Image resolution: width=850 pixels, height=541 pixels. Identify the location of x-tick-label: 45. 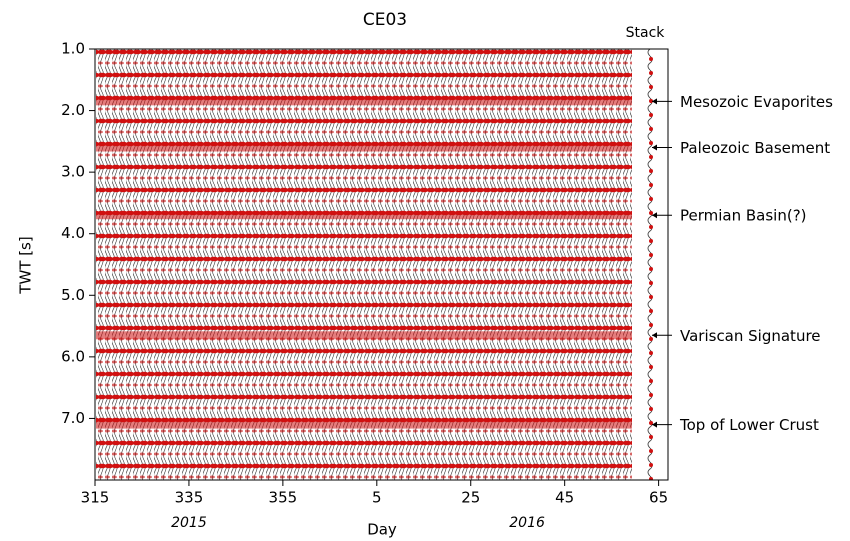
(564, 498).